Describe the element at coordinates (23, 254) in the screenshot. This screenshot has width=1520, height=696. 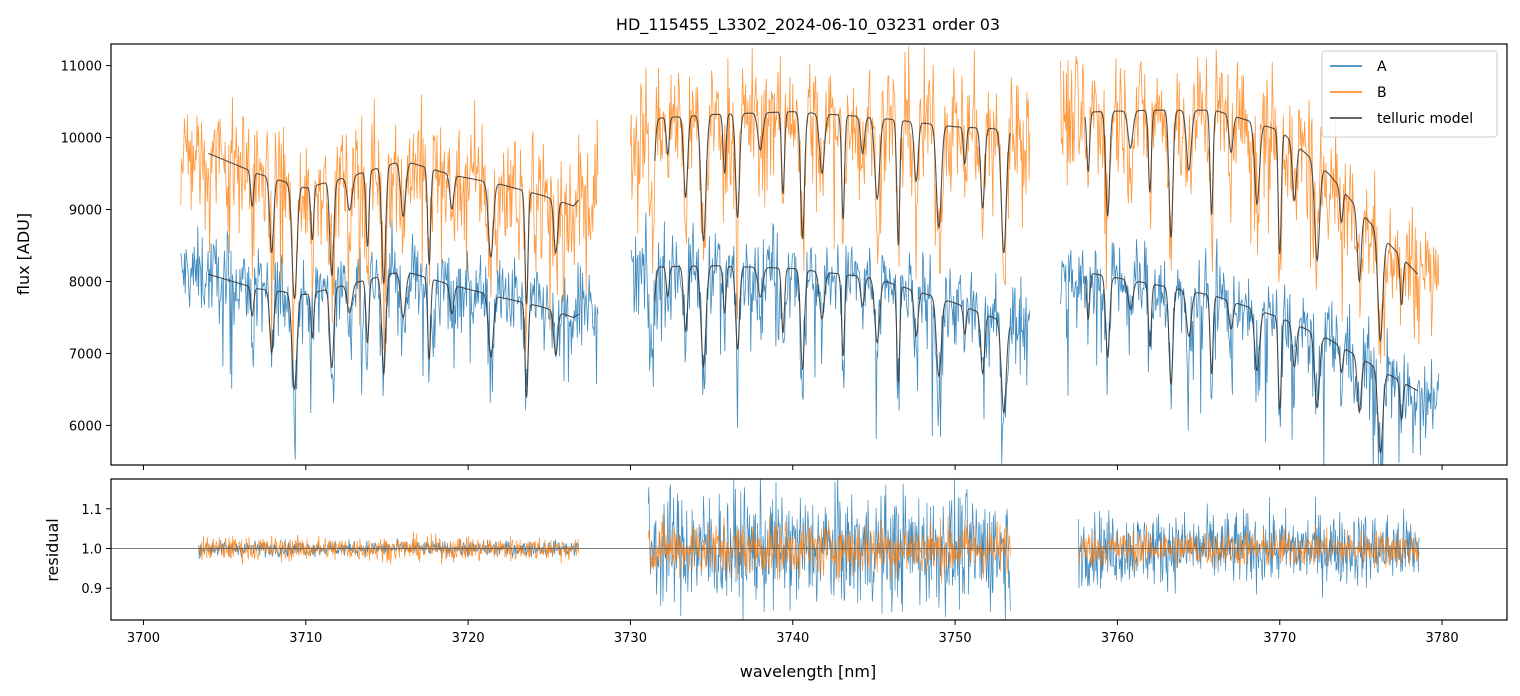
I see `flux-y-axis-label: flux [ADU]` at that location.